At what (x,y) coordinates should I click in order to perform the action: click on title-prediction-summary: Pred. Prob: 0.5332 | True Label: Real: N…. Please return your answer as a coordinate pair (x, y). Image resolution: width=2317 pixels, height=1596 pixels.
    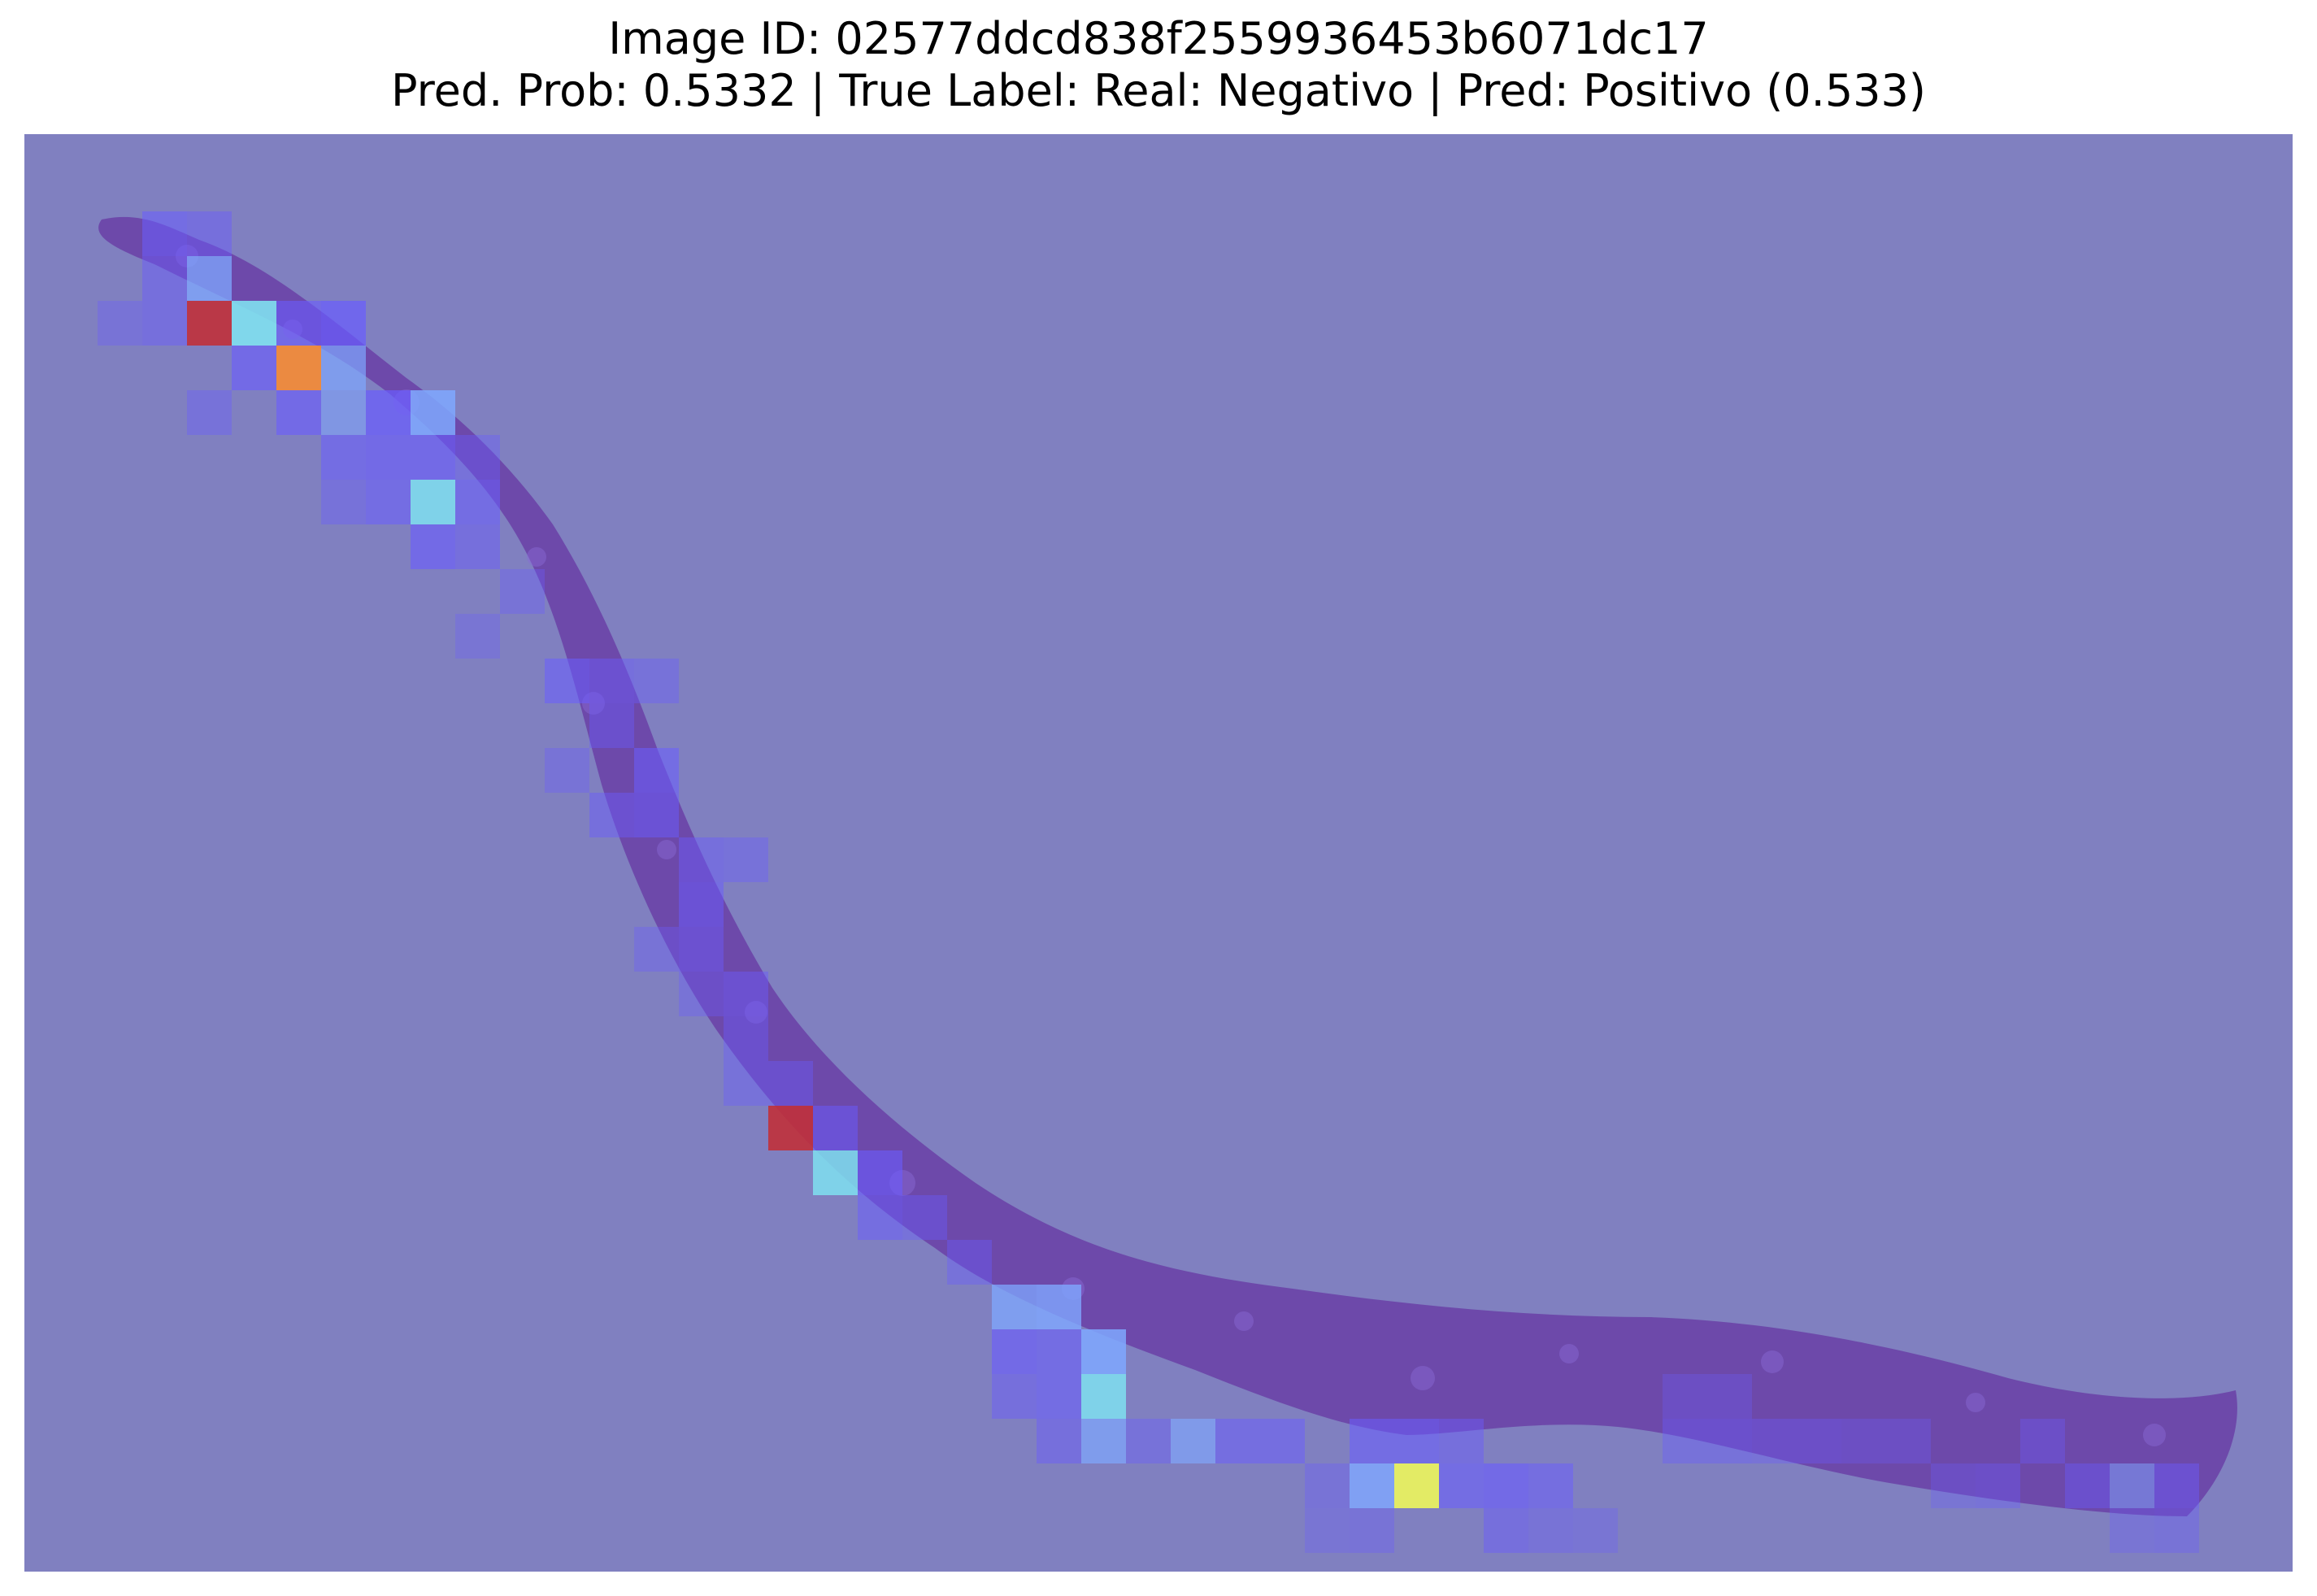
    Looking at the image, I should click on (1158, 90).